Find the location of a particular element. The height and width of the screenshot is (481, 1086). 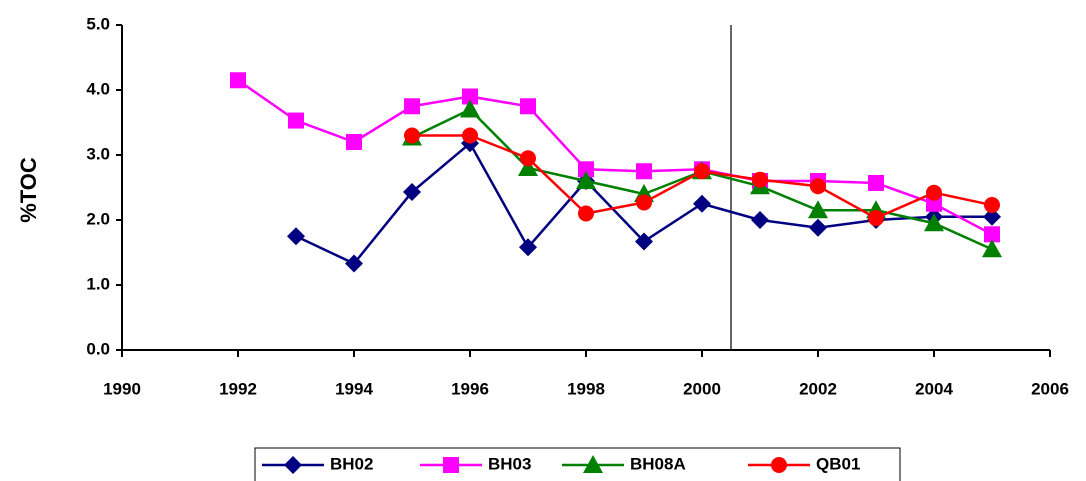

legend-label: QB01 is located at coordinates (838, 463).